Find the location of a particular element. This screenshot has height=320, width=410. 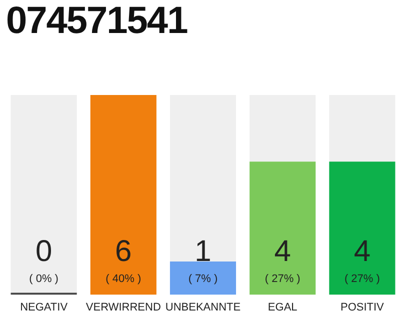

x-tick-label: UNBEKANNTE is located at coordinates (203, 307).